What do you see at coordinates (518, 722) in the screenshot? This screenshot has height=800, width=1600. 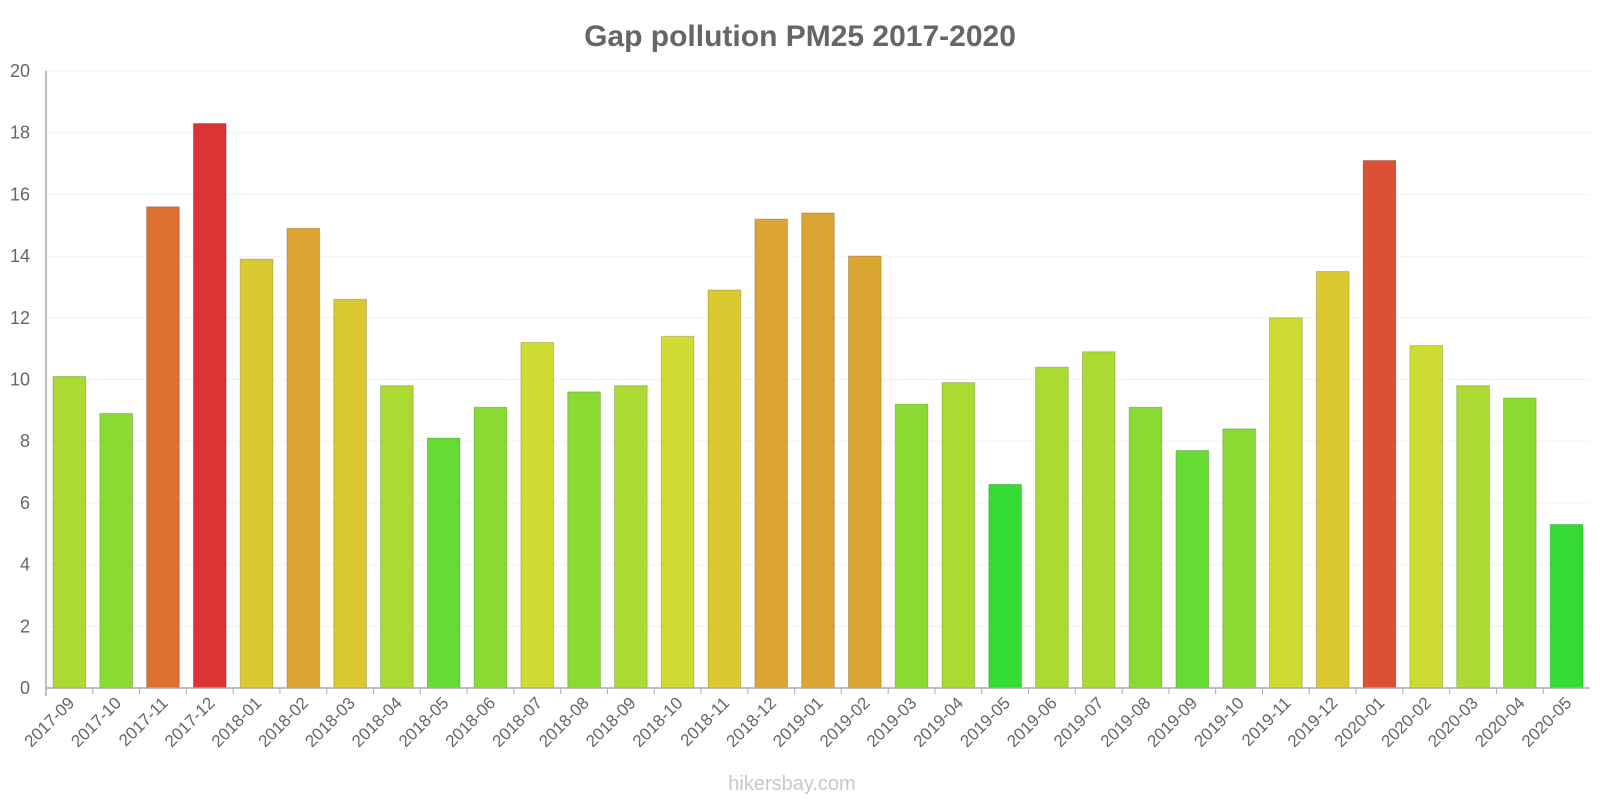 I see `x-tick-label: 2018-07` at bounding box center [518, 722].